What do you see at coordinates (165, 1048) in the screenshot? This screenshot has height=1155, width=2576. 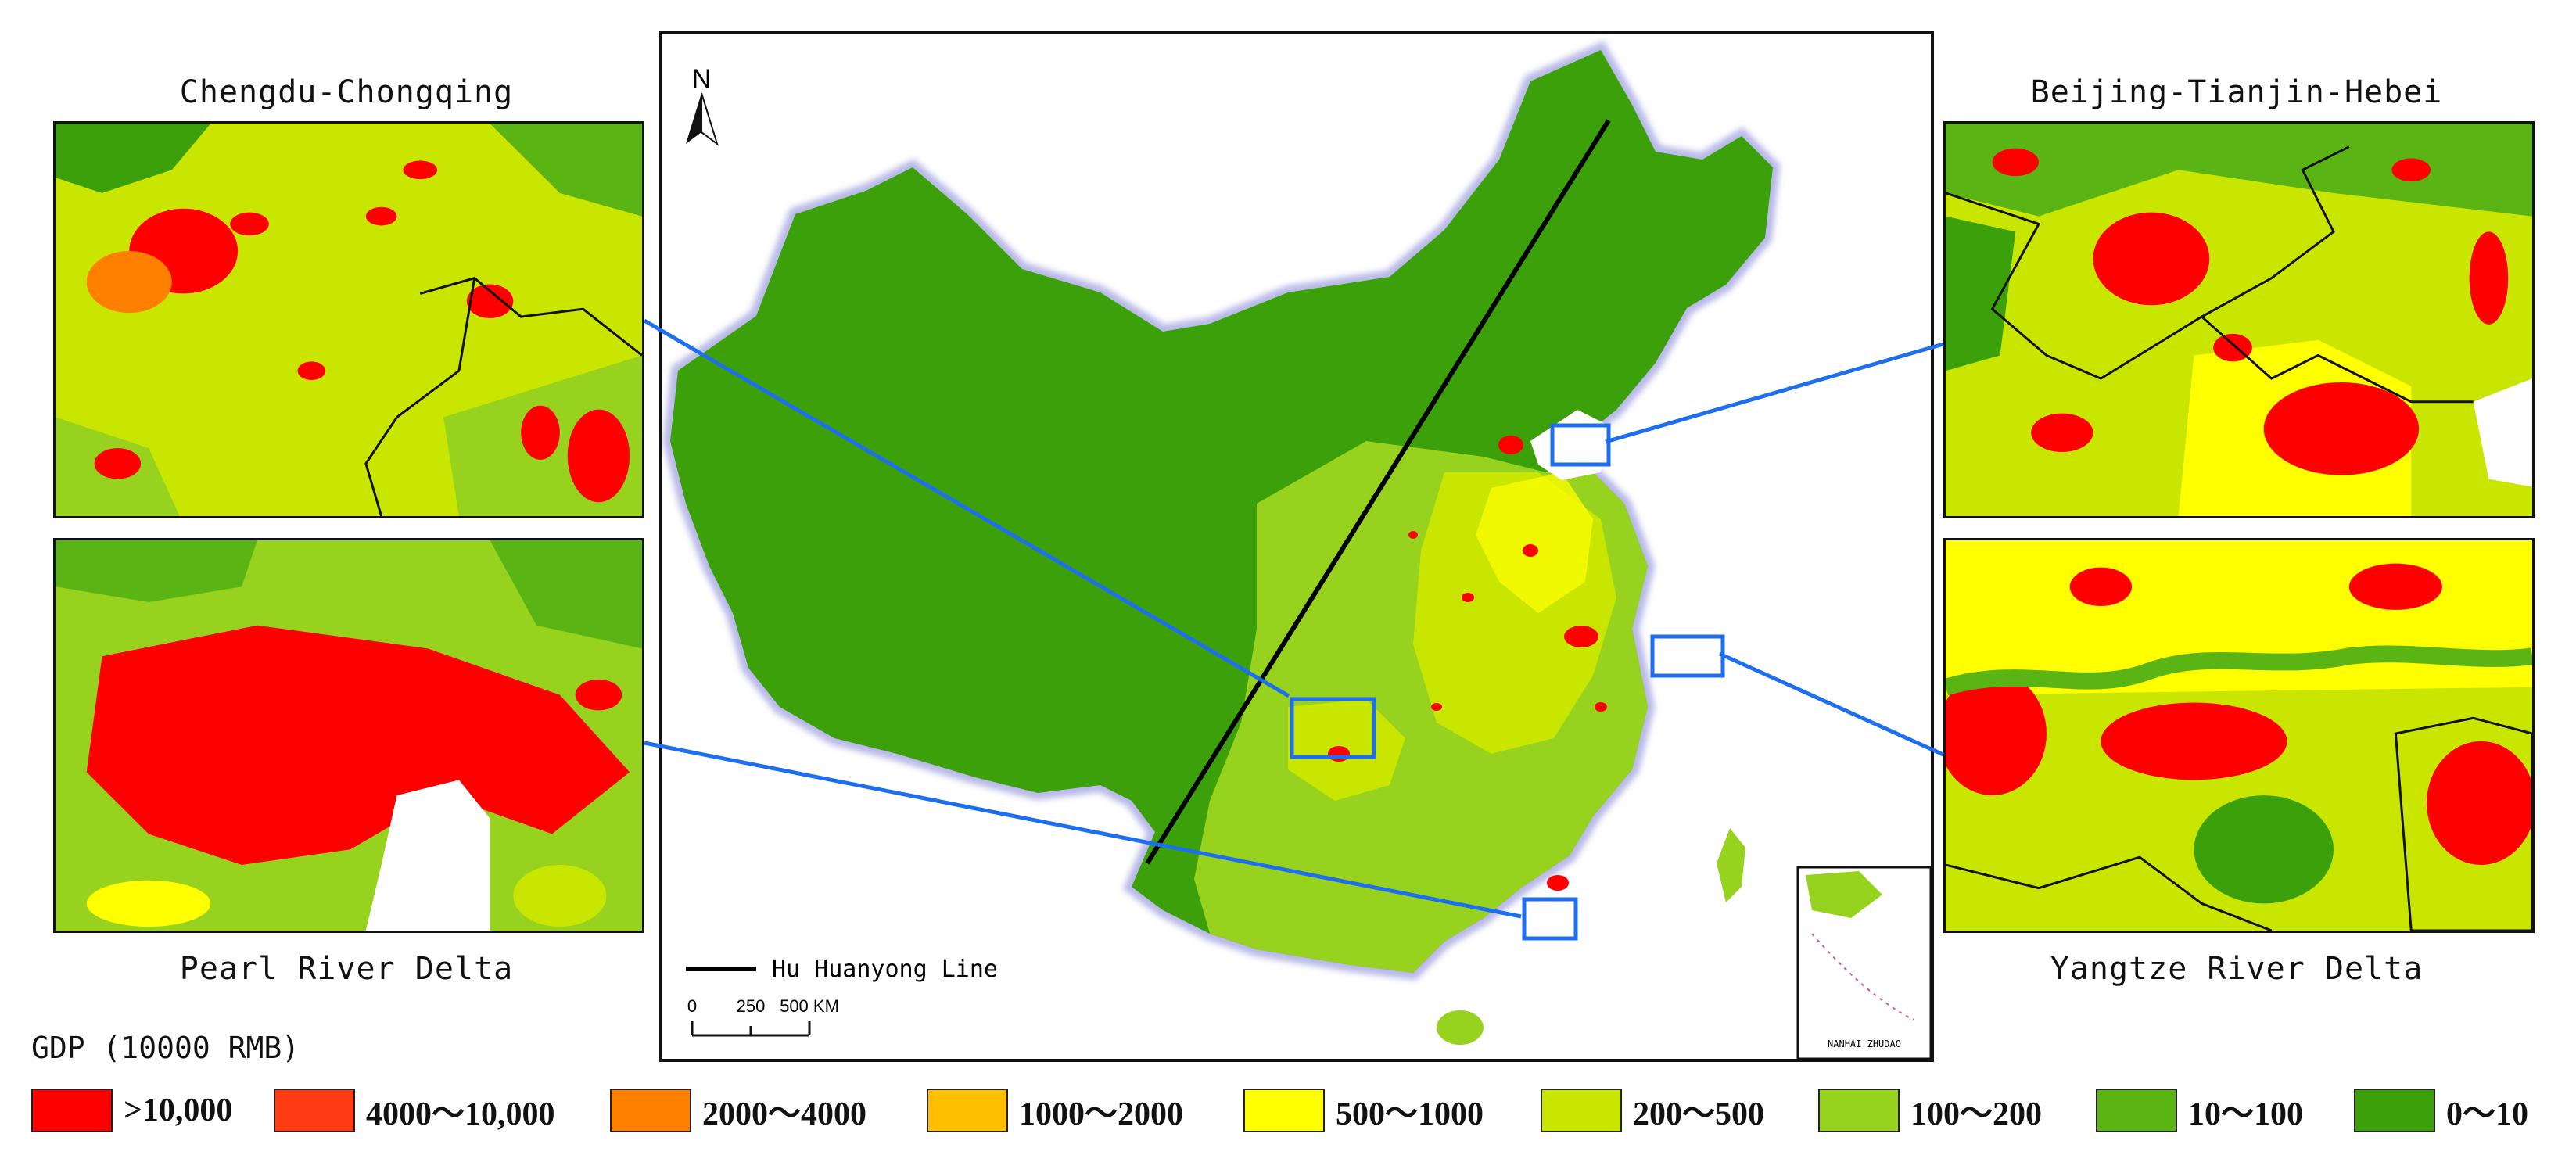 I see `legend-title: GDP (10000 RMB)` at bounding box center [165, 1048].